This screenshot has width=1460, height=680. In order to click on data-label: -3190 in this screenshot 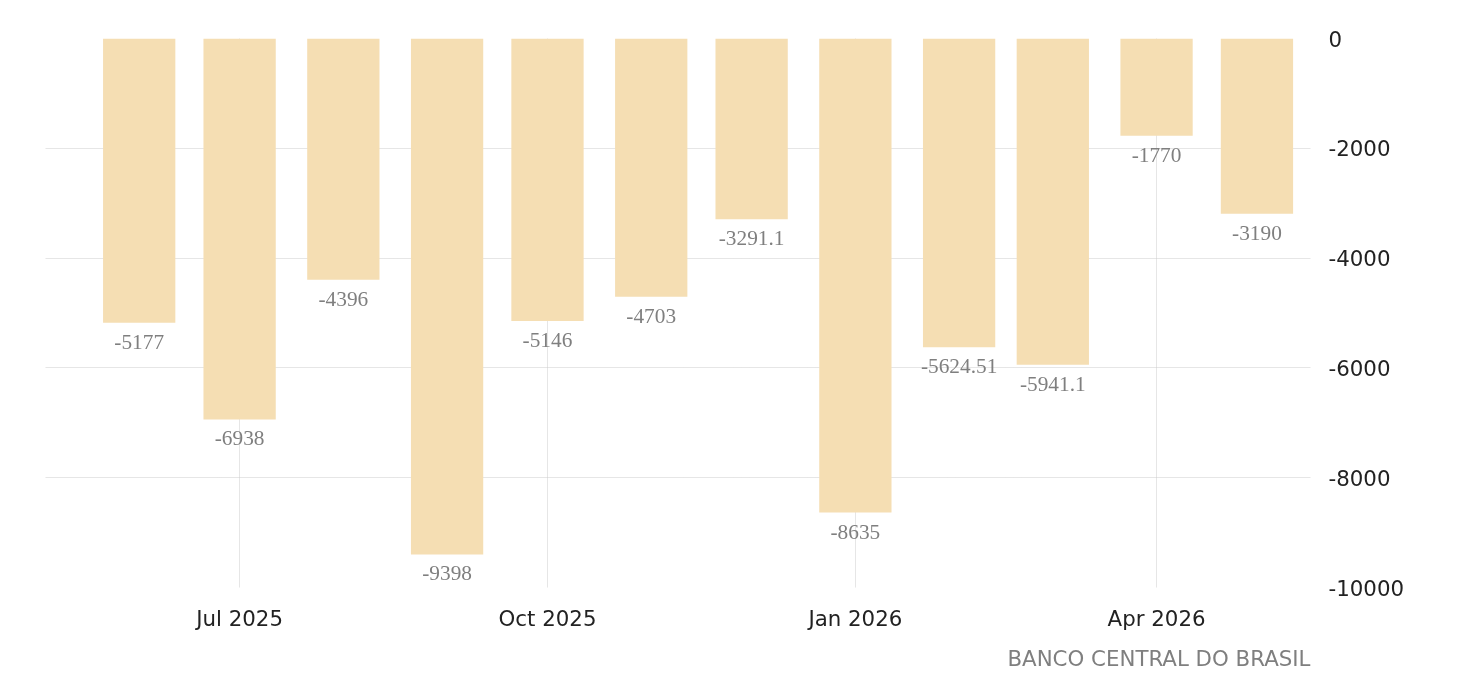, I will do `click(1257, 232)`.